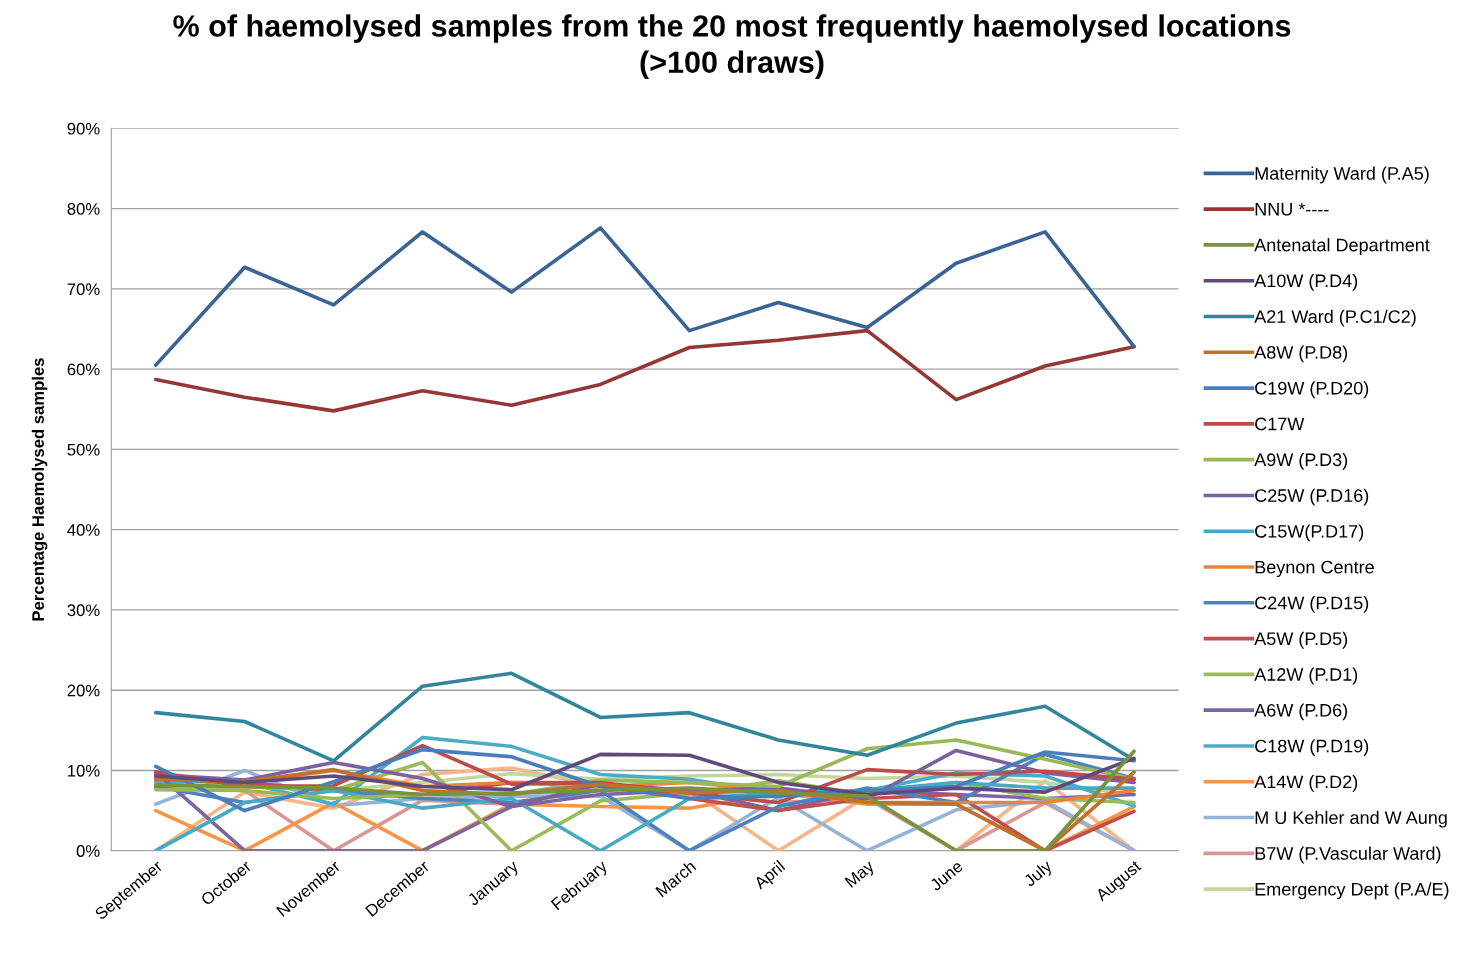  What do you see at coordinates (1301, 712) in the screenshot?
I see `legend-label: A6W (P.D6)` at bounding box center [1301, 712].